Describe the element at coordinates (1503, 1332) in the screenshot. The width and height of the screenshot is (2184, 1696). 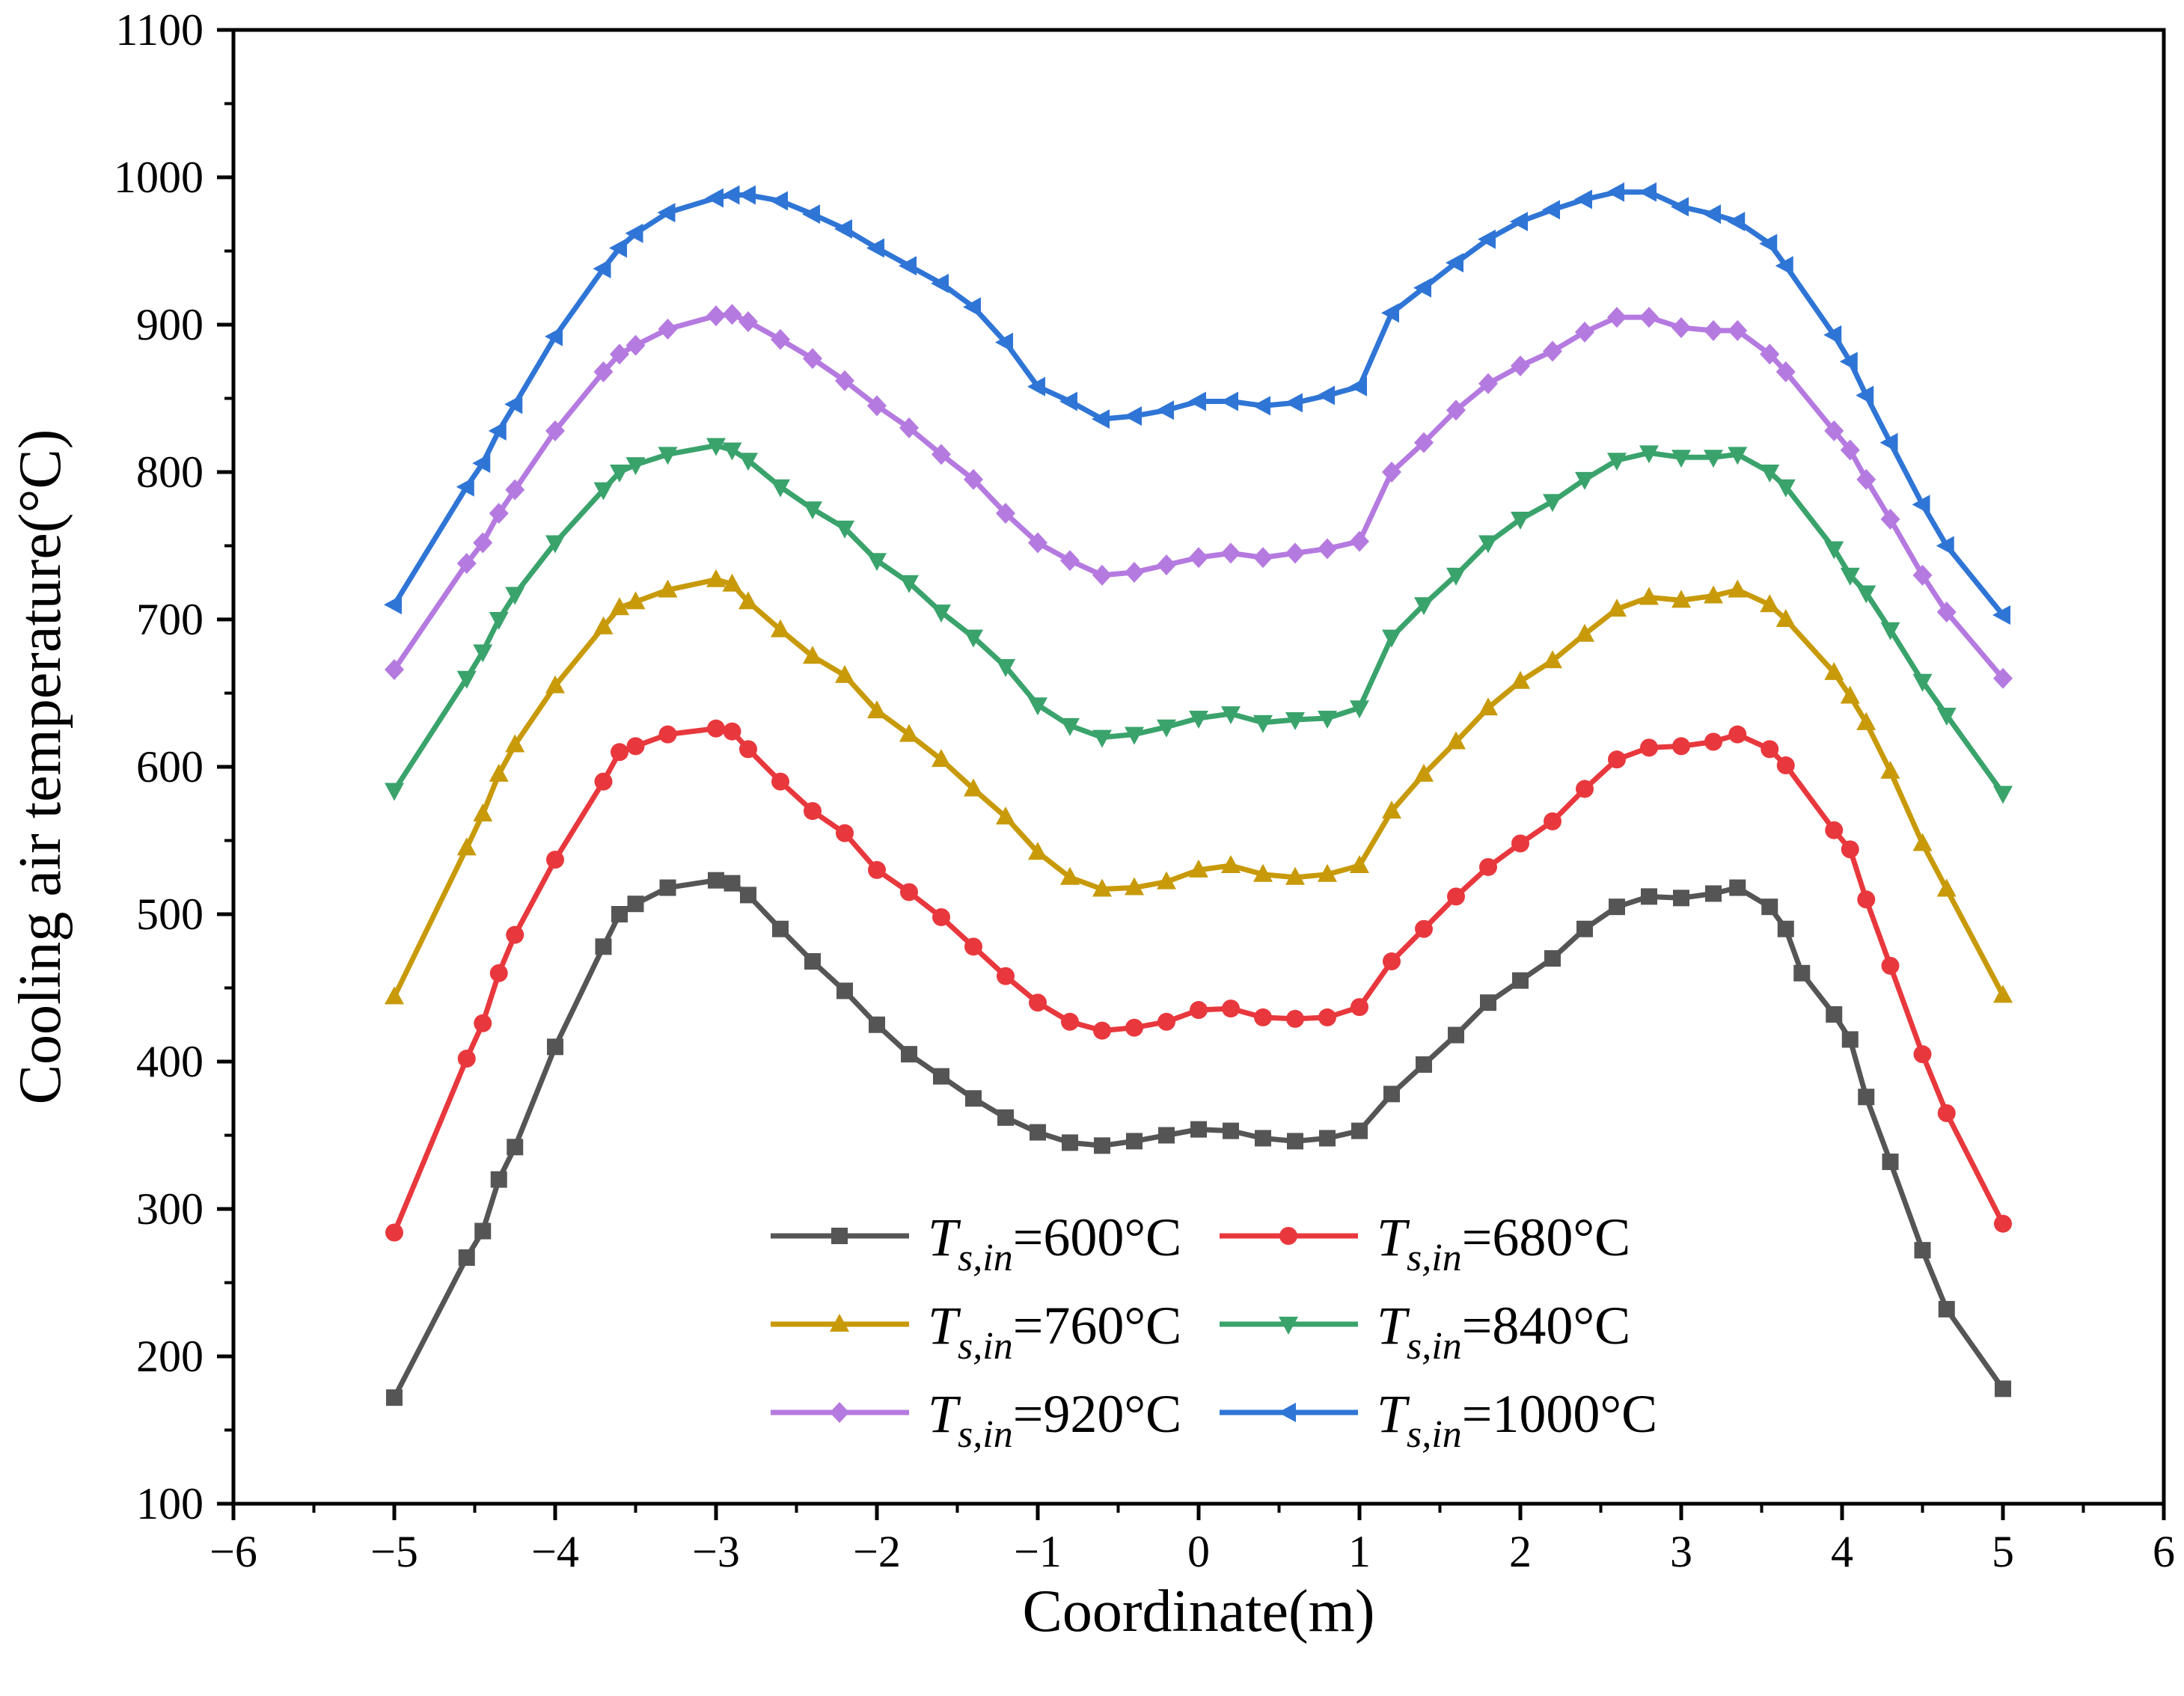
I see `legend-label: Ts,in=840°C` at that location.